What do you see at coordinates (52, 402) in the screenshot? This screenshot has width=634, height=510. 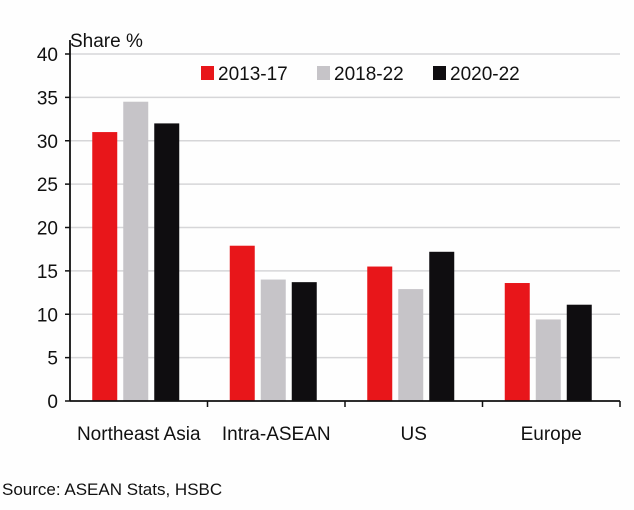 I see `y-tick-label: 0` at bounding box center [52, 402].